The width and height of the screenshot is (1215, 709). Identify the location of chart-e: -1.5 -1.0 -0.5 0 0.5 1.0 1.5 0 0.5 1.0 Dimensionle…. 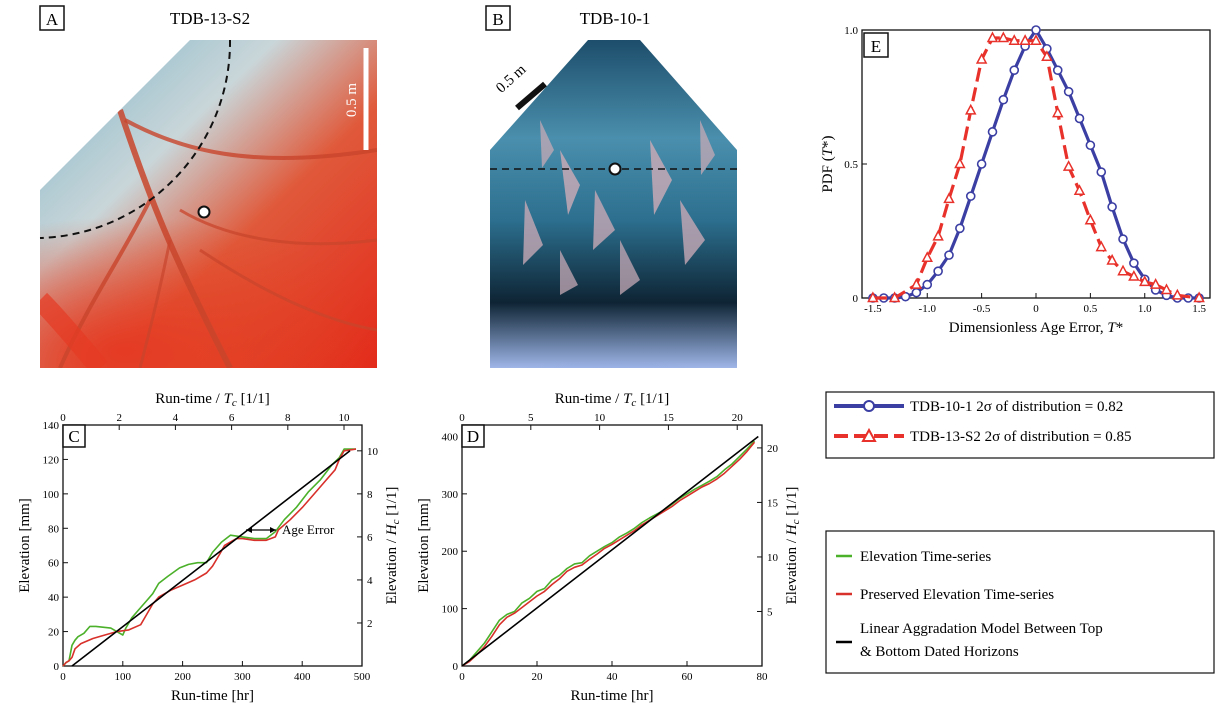
(1015, 180).